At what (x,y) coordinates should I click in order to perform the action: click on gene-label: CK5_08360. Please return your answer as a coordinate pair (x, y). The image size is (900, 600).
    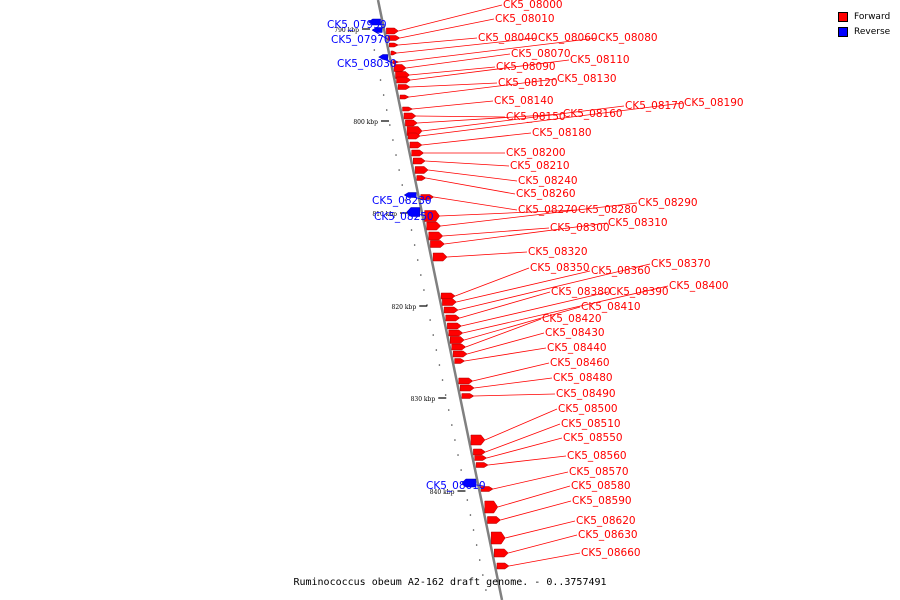
    Looking at the image, I should click on (621, 271).